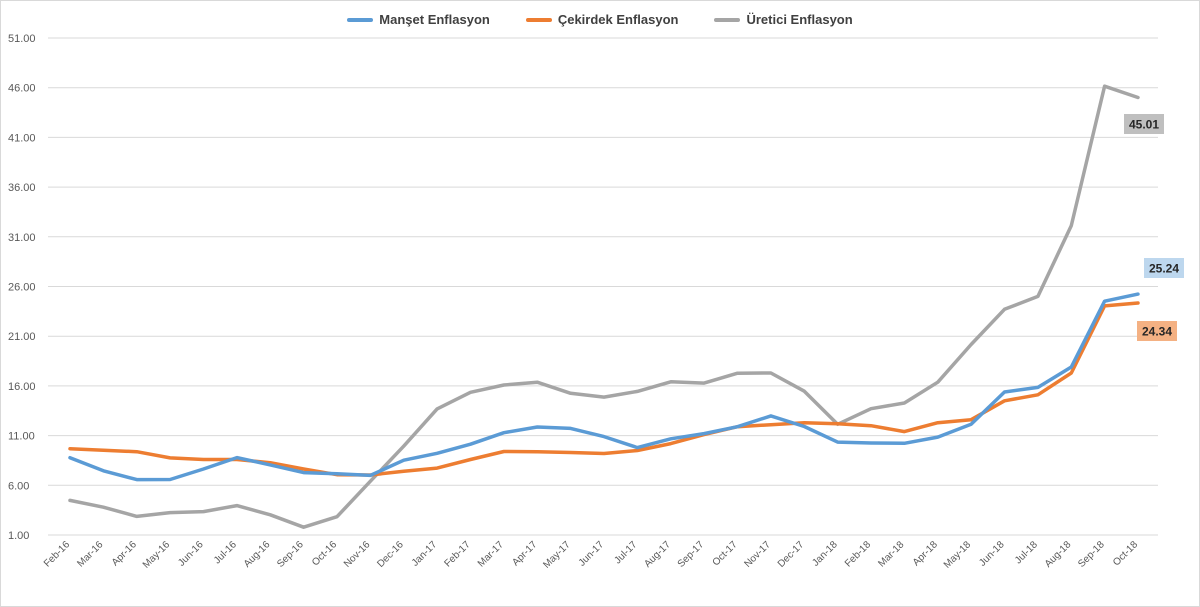  Describe the element at coordinates (22, 188) in the screenshot. I see `y-tick-label: 36.00` at that location.